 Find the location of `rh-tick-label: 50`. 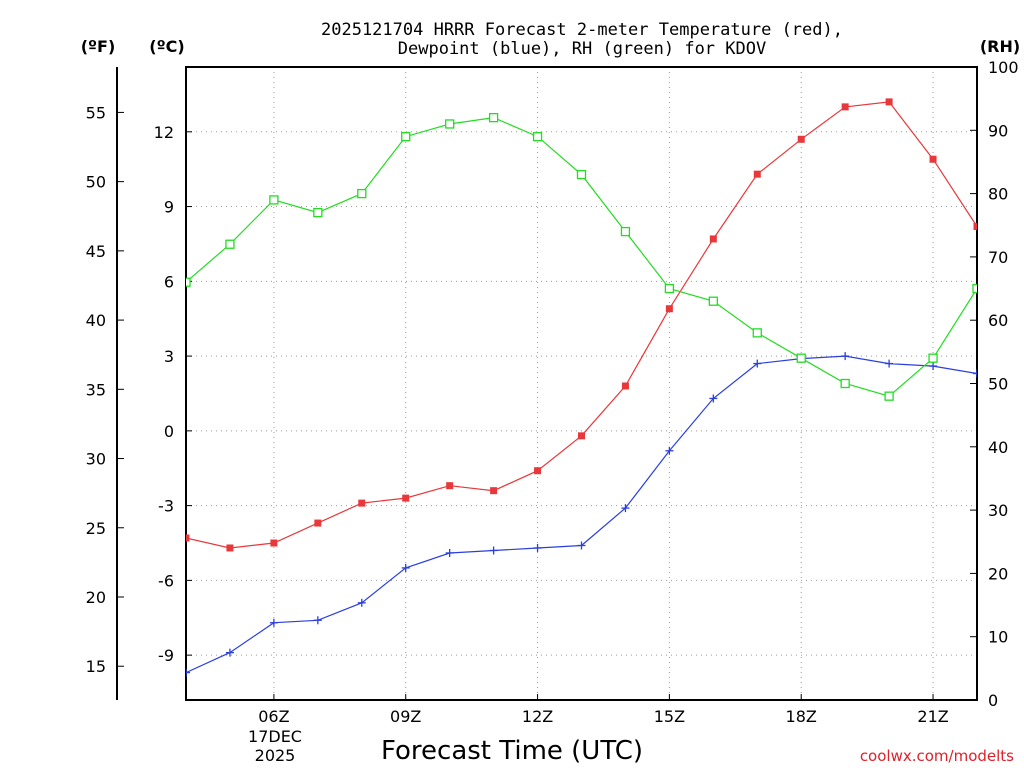

rh-tick-label: 50 is located at coordinates (998, 384).